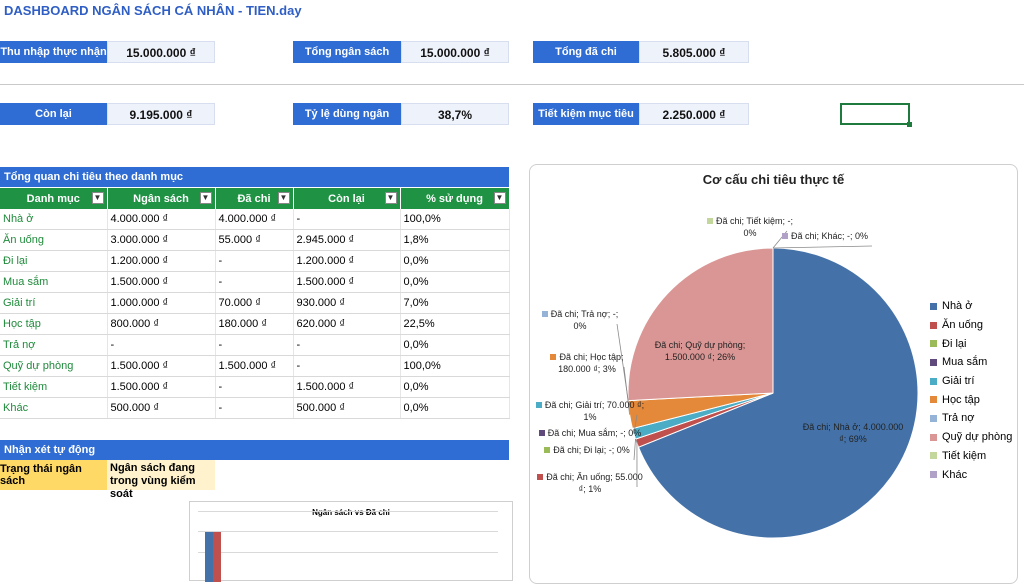 This screenshot has width=1024, height=584. What do you see at coordinates (351, 541) in the screenshot?
I see `budget-vs-spent-chart: Ngân sách vs Đã chi` at bounding box center [351, 541].